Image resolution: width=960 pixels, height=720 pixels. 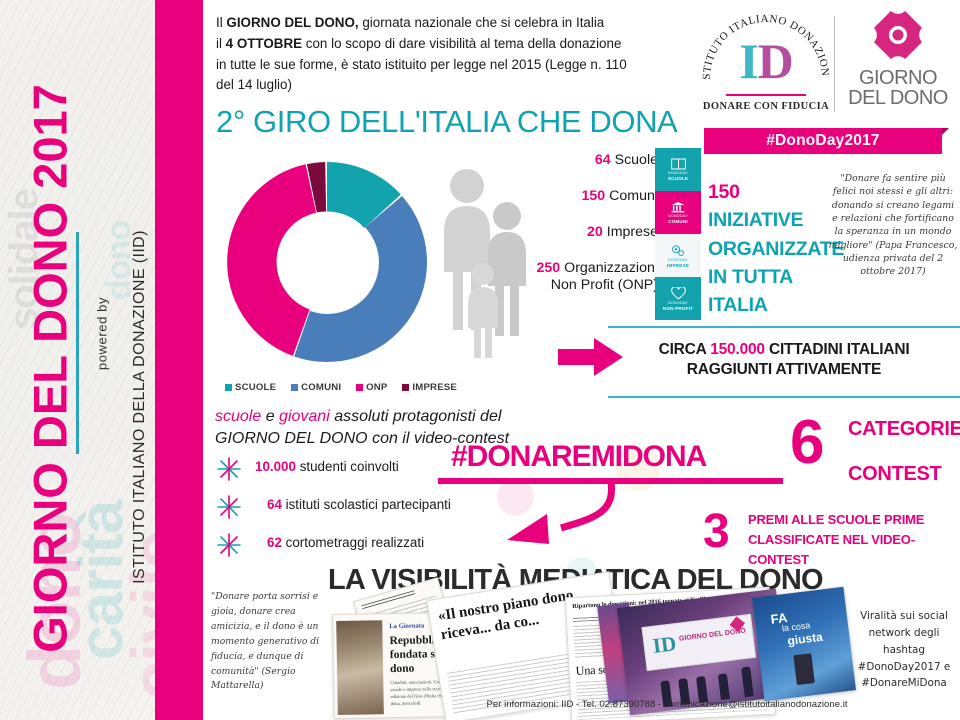 I want to click on vertical-divider, so click(x=77, y=343).